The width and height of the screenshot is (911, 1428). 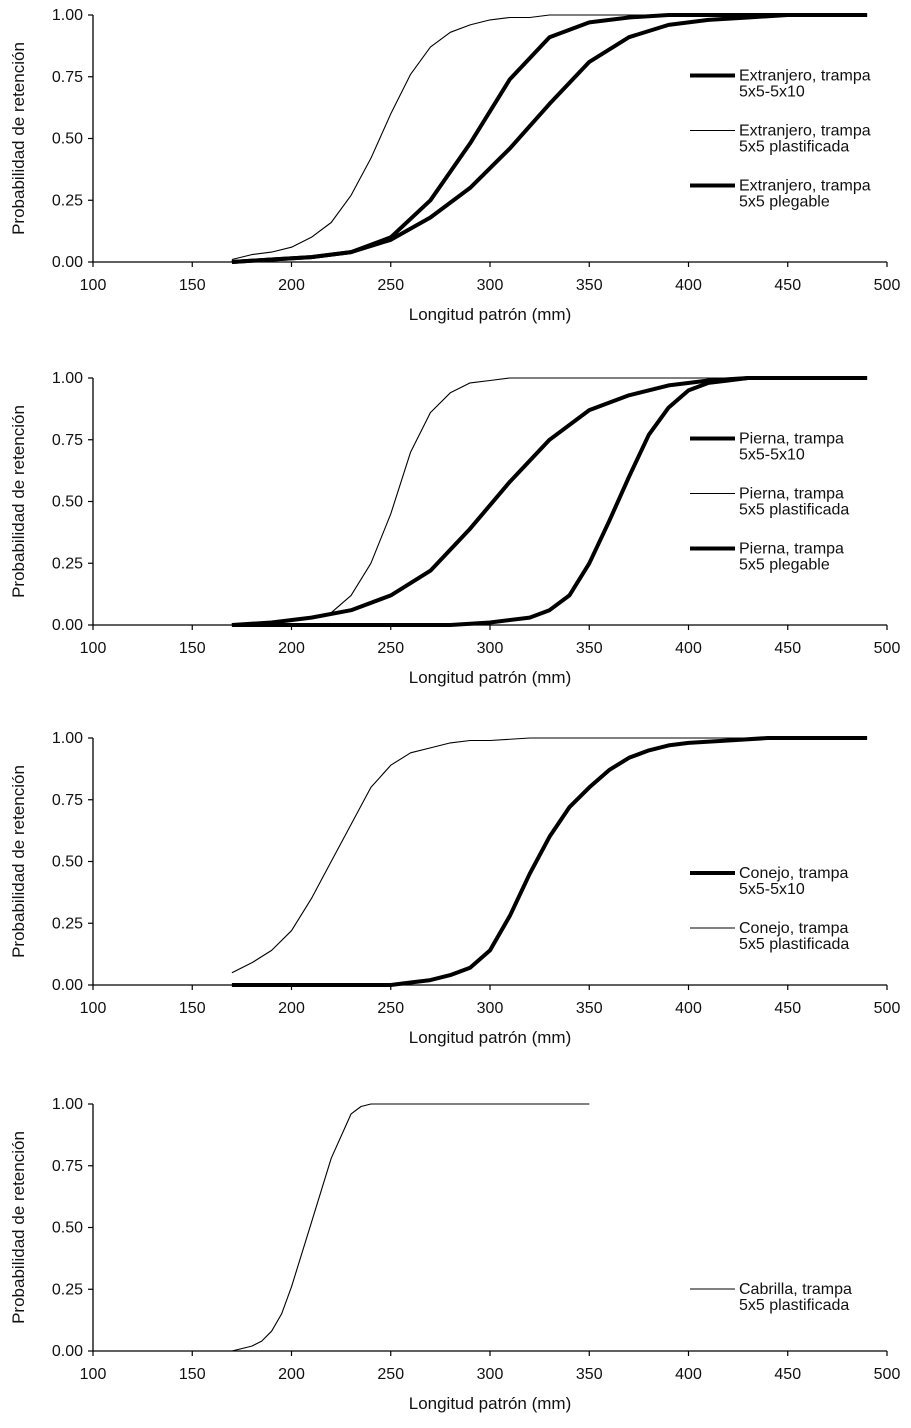 I want to click on legend-entry: Extranjero, trampa 5x5-5x10, so click(x=780, y=84).